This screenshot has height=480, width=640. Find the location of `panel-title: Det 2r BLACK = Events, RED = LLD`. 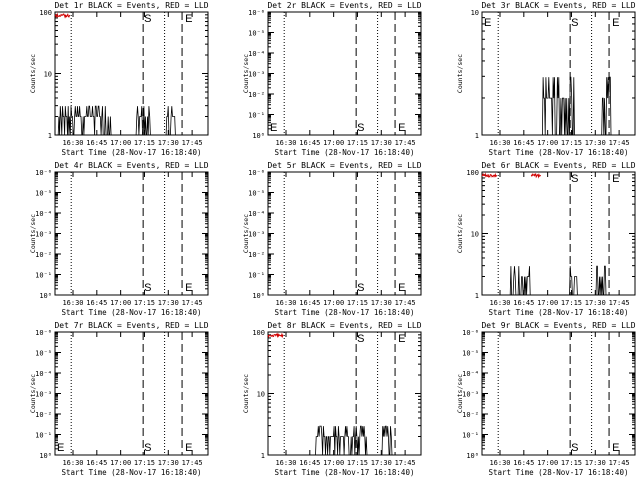

panel-title: Det 2r BLACK = Events, RED = LLD is located at coordinates (344, 5).